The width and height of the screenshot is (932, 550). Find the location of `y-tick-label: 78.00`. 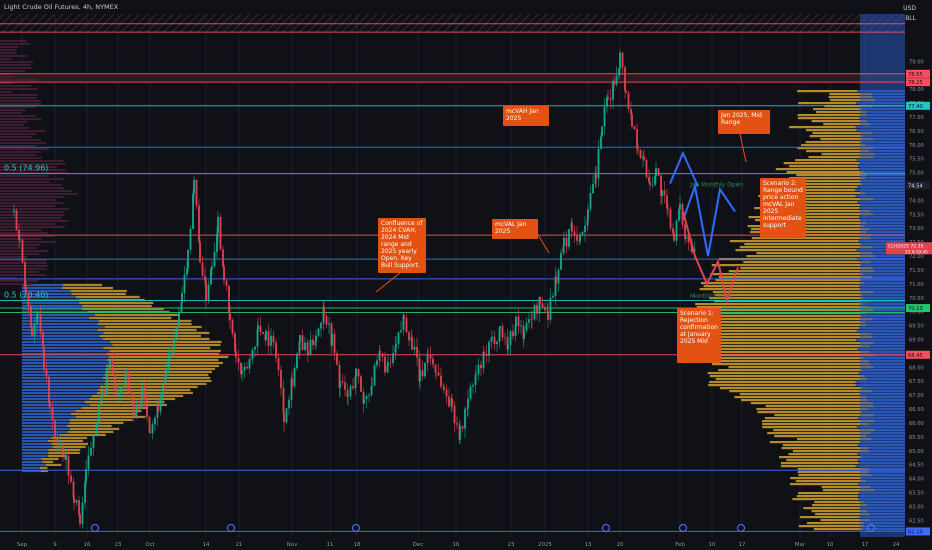

y-tick-label: 78.00 is located at coordinates (916, 90).